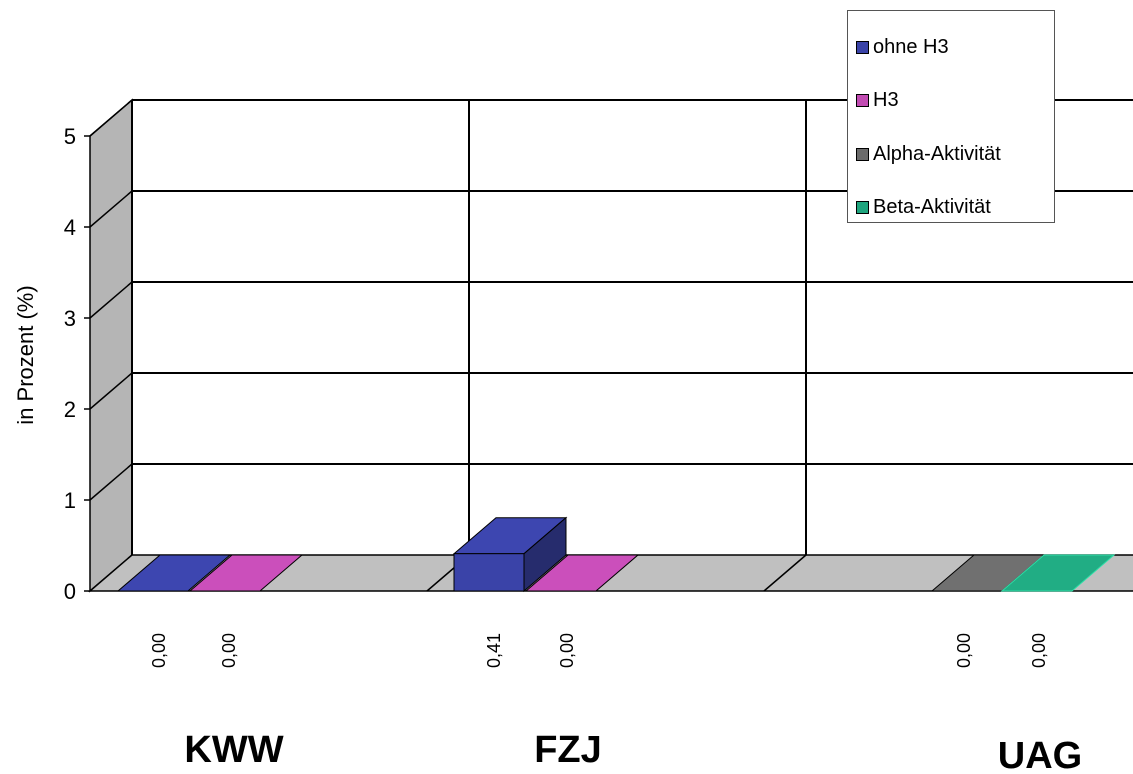  Describe the element at coordinates (862, 207) in the screenshot. I see `legend-swatch-beta` at that location.